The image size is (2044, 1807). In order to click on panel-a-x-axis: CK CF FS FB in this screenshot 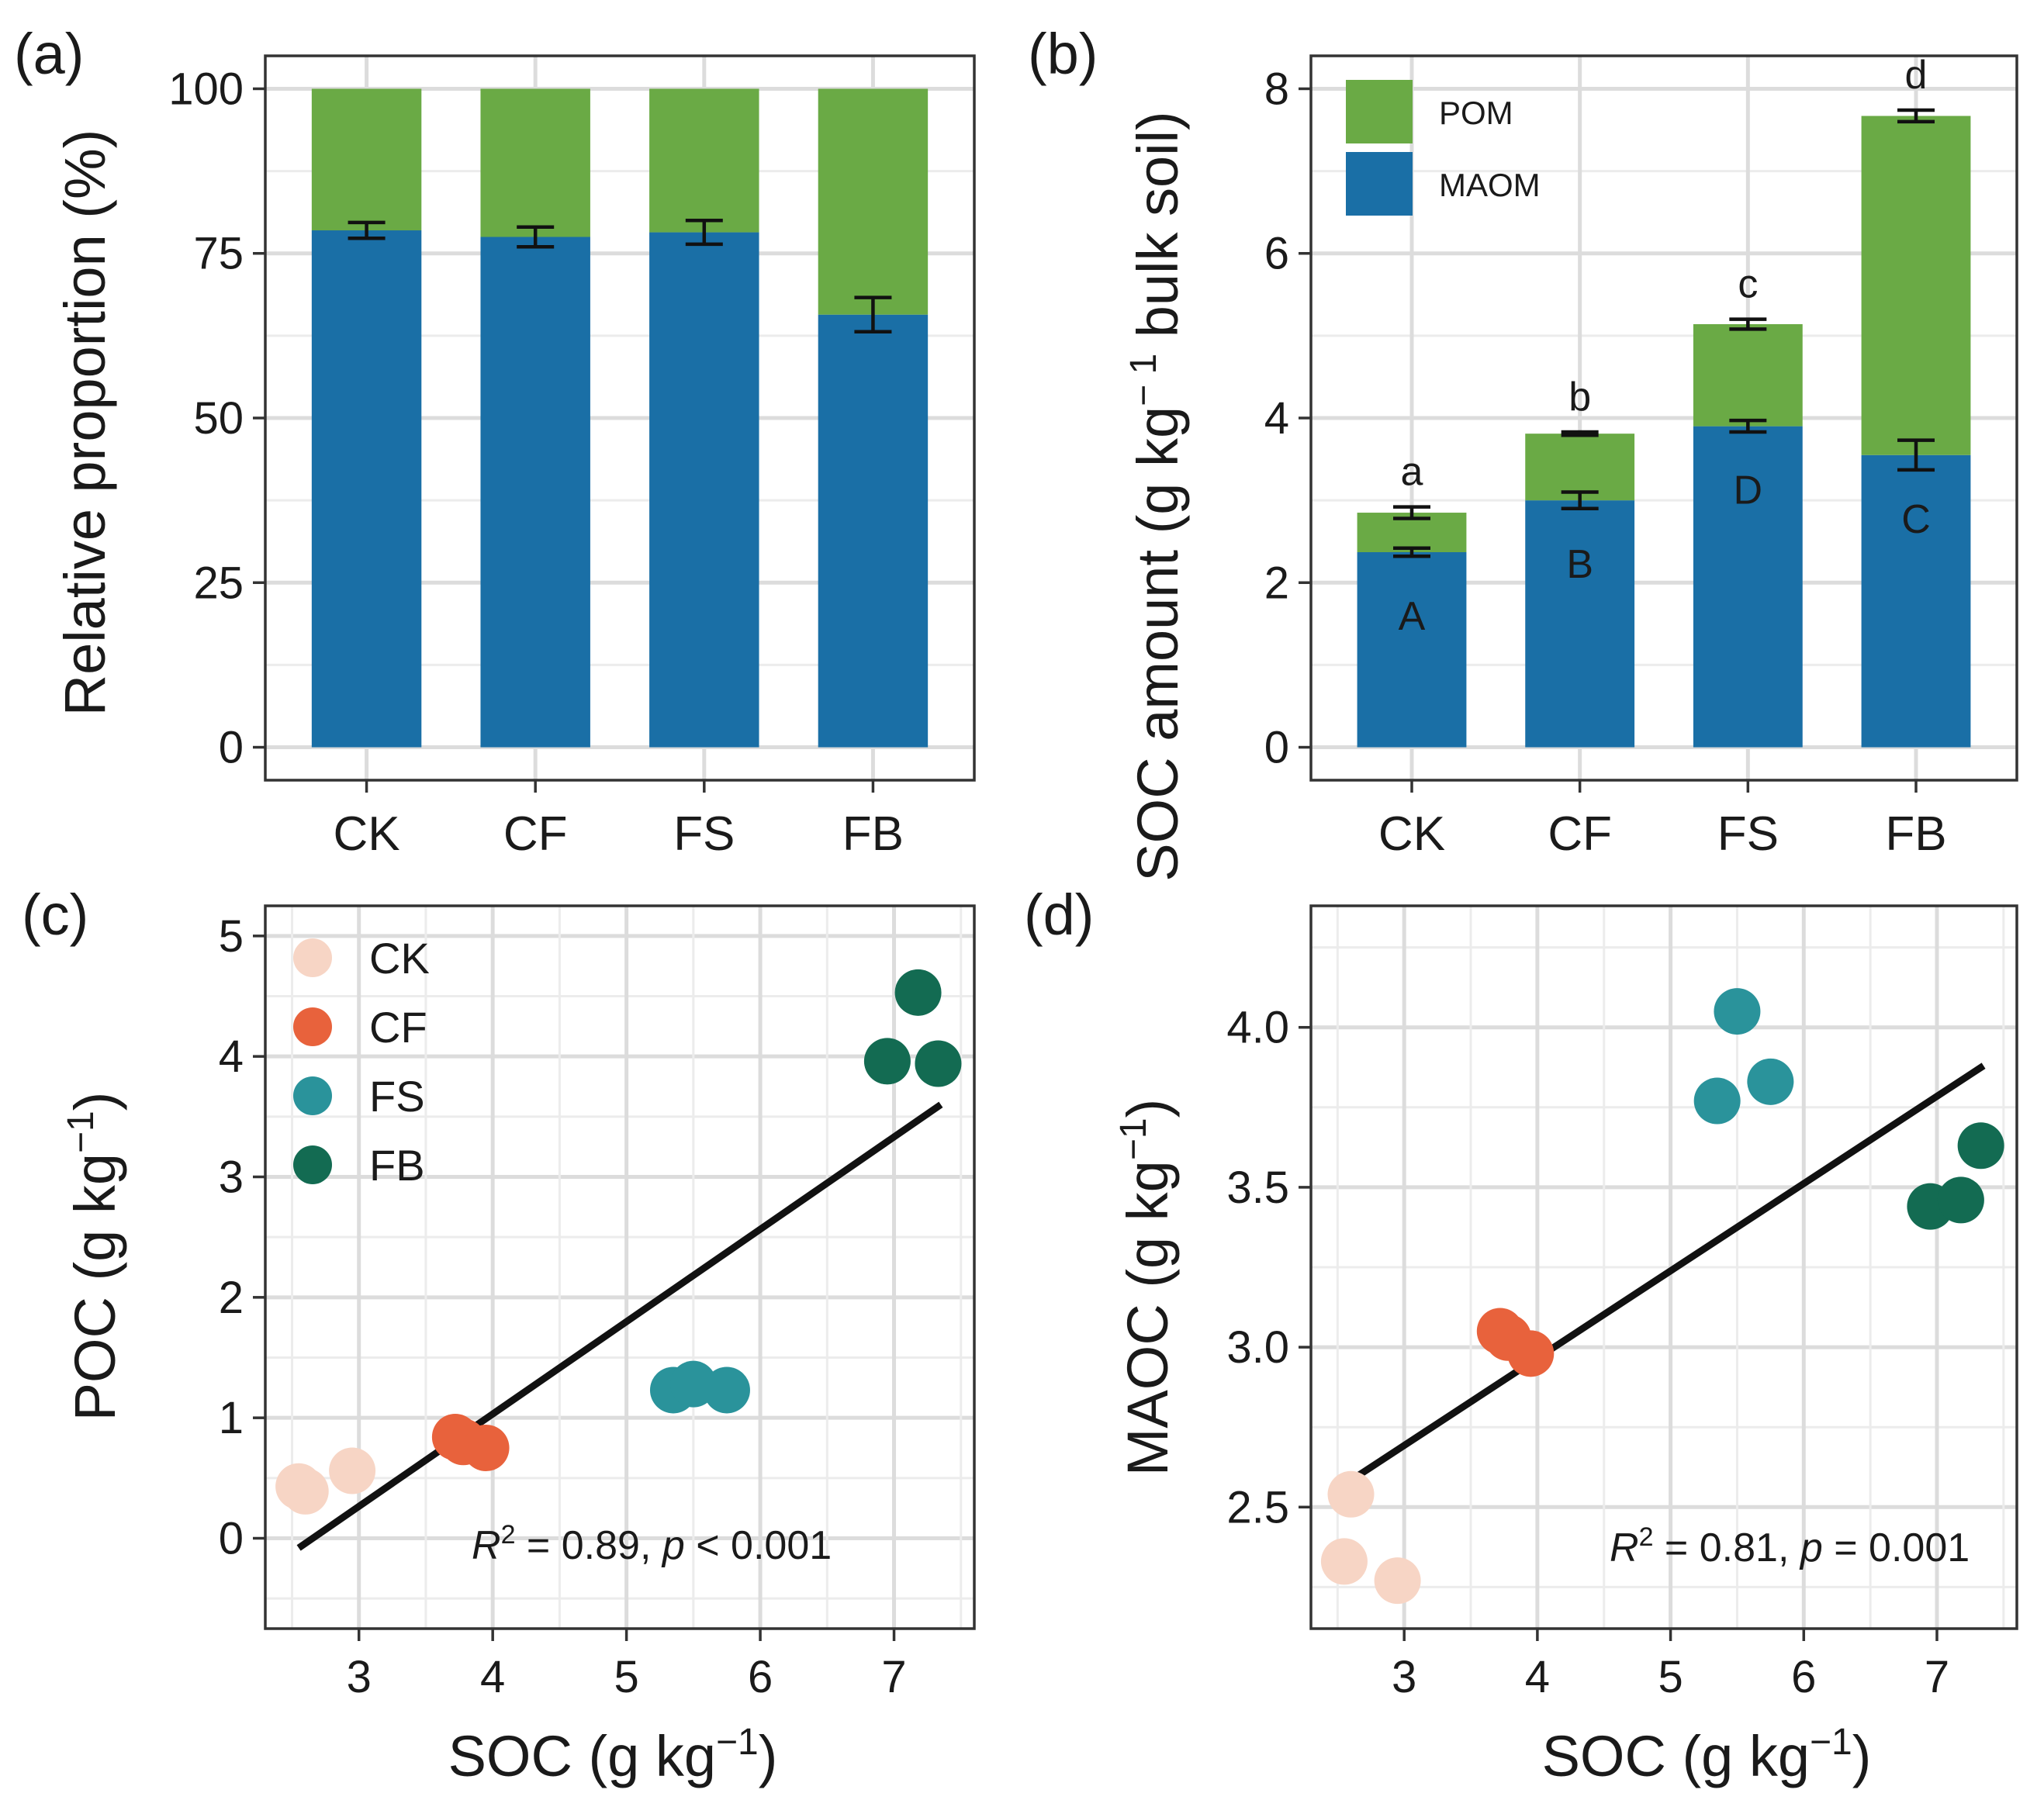, I will do `click(619, 820)`.